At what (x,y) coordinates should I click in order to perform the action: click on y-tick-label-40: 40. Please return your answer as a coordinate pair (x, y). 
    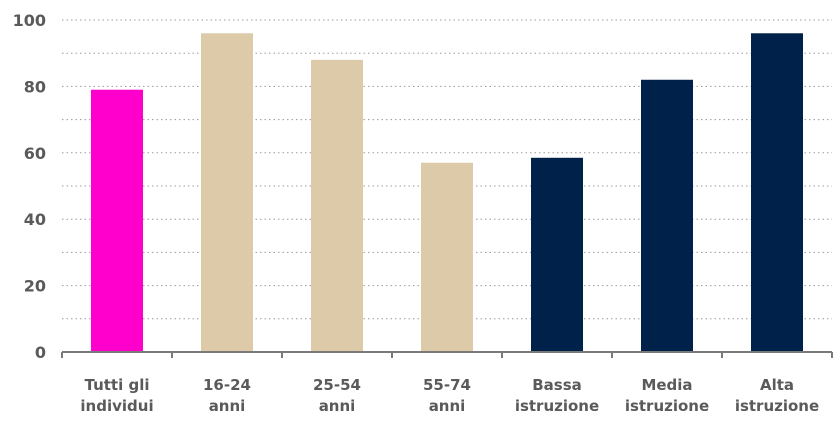
    Looking at the image, I should click on (35, 219).